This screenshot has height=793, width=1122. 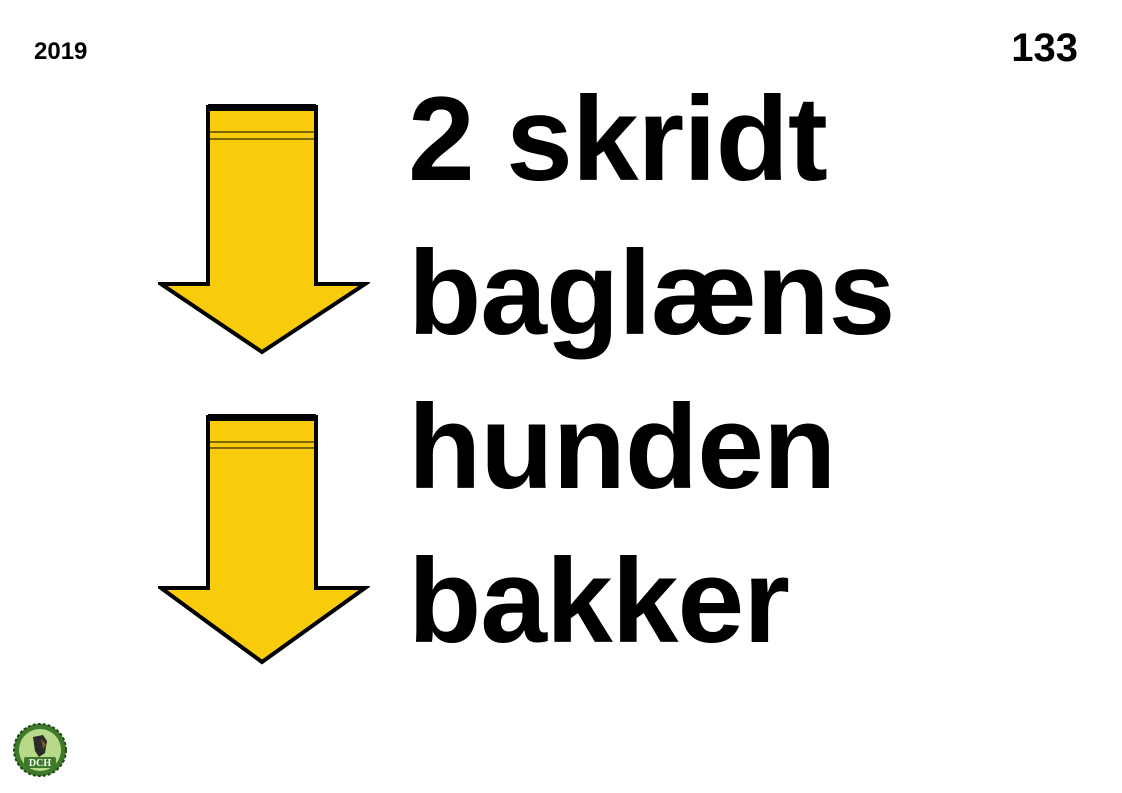 I want to click on instruction-line-1: 2 skridt, so click(x=618, y=139).